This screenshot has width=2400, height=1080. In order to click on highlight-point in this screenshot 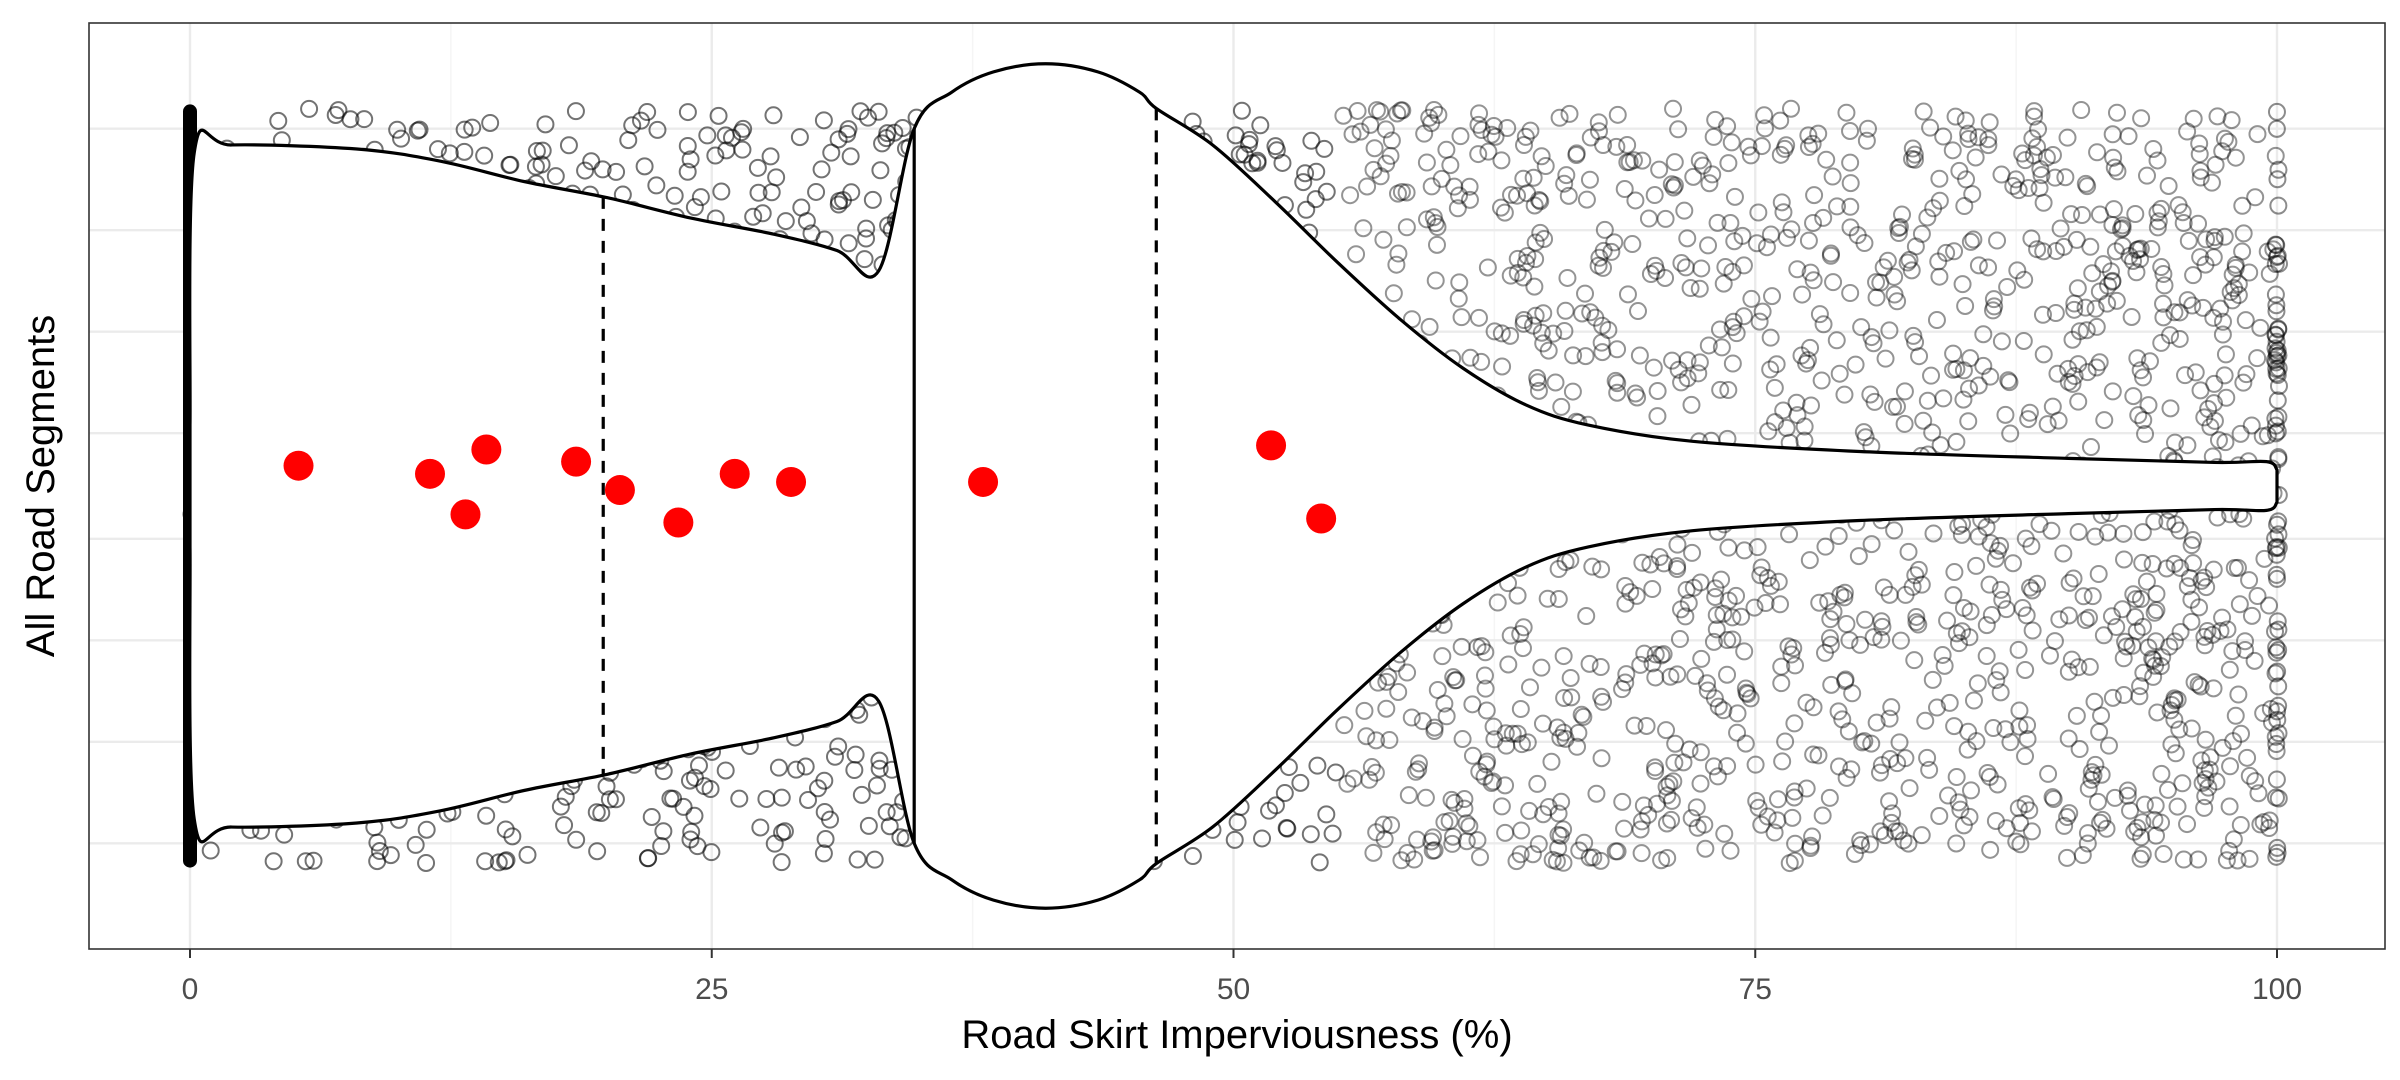, I will do `click(486, 449)`.